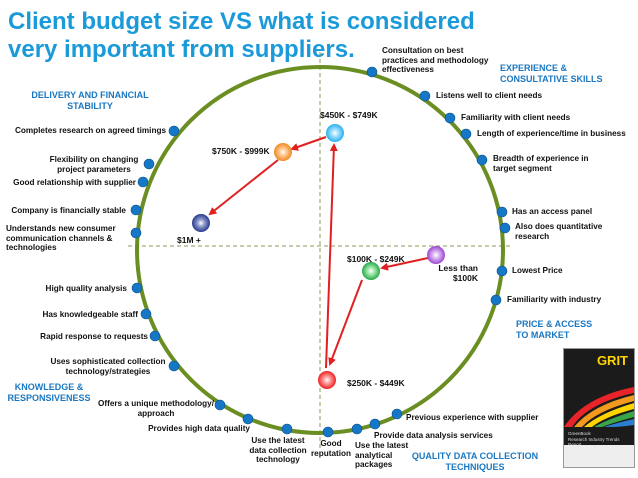 The image size is (638, 478). I want to click on label-familiarity-client: Familiarity with client needs, so click(516, 117).